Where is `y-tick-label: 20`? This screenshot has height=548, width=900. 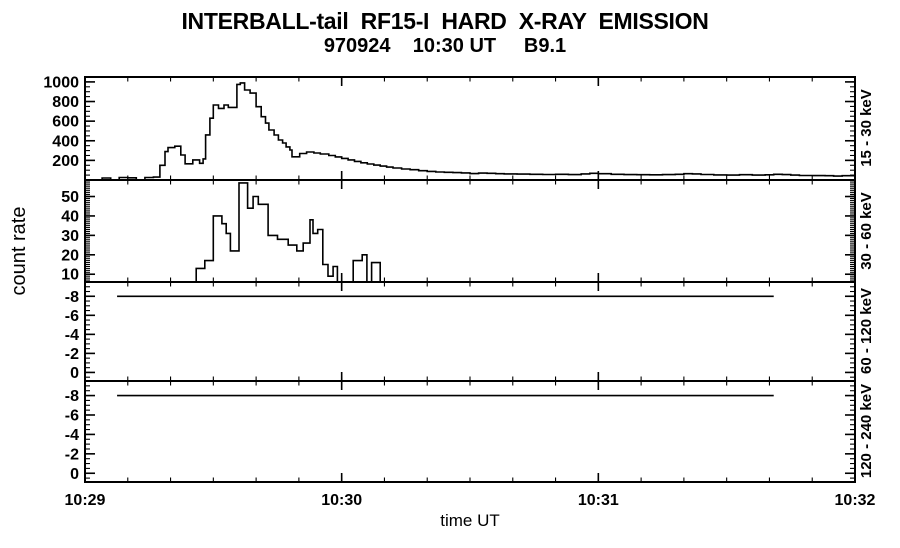
y-tick-label: 20 is located at coordinates (70, 255).